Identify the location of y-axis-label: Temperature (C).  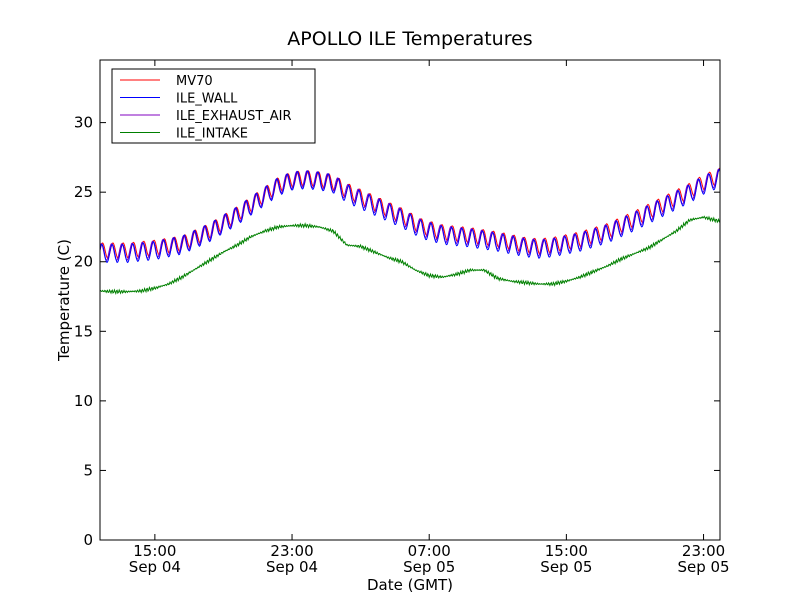
(64, 300).